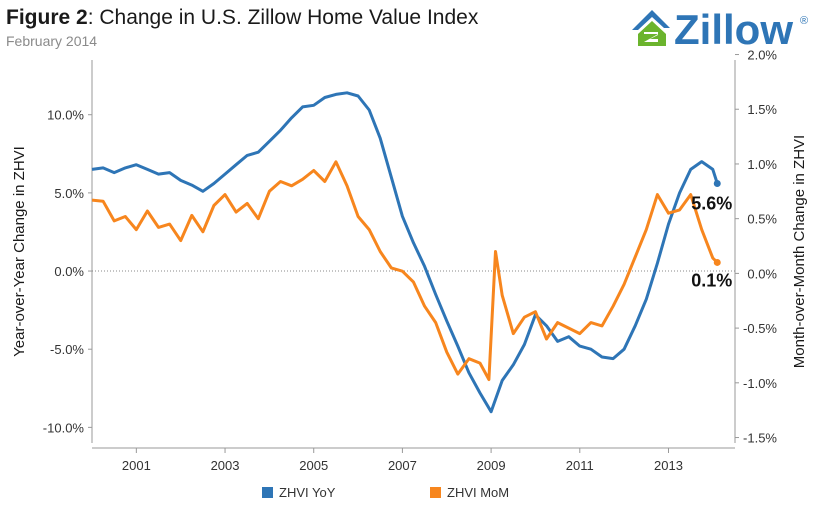 The width and height of the screenshot is (816, 506). What do you see at coordinates (580, 465) in the screenshot?
I see `x-tick-label: 2011` at bounding box center [580, 465].